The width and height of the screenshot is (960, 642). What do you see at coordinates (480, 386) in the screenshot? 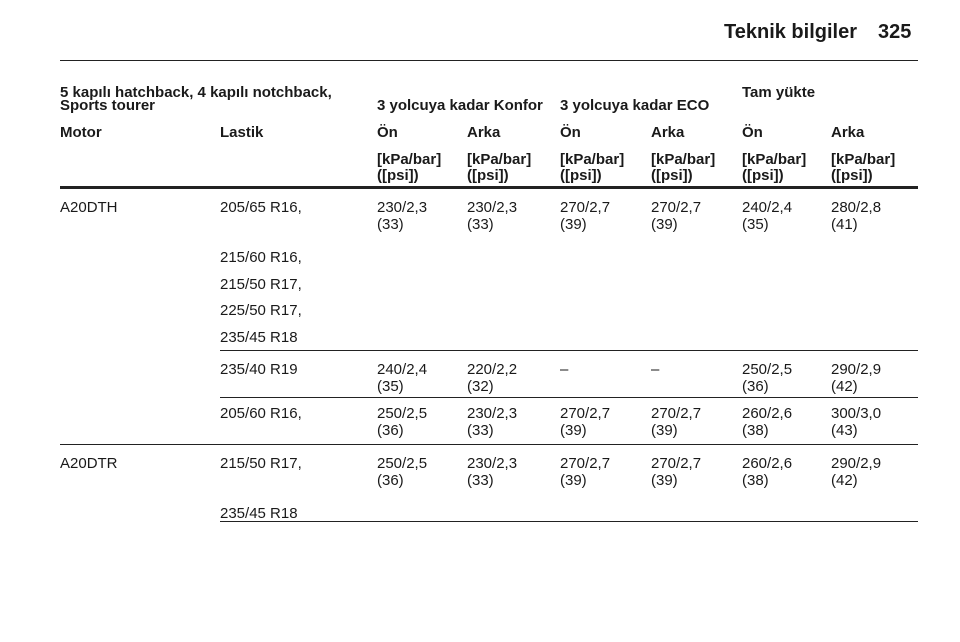
I see `pressure-cell: (32)` at bounding box center [480, 386].